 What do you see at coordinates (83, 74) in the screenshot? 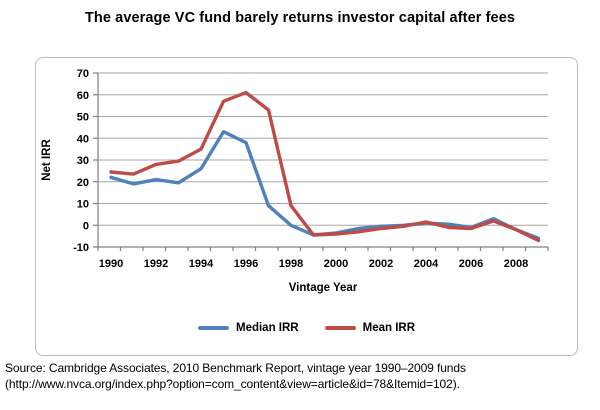
I see `y-tick-label: 70` at bounding box center [83, 74].